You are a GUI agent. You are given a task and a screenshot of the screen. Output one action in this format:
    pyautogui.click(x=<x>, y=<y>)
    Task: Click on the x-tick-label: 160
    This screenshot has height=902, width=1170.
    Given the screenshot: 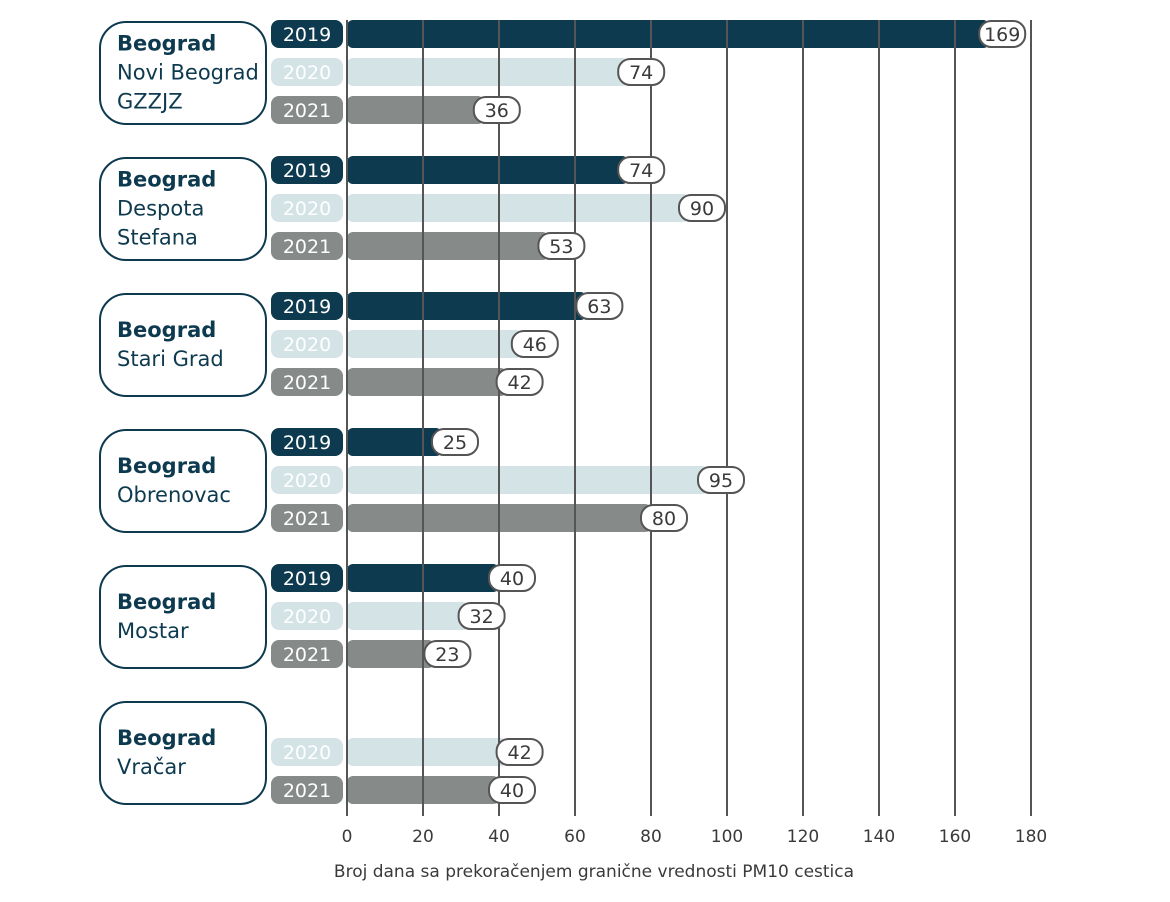 What is the action you would take?
    pyautogui.click(x=955, y=837)
    